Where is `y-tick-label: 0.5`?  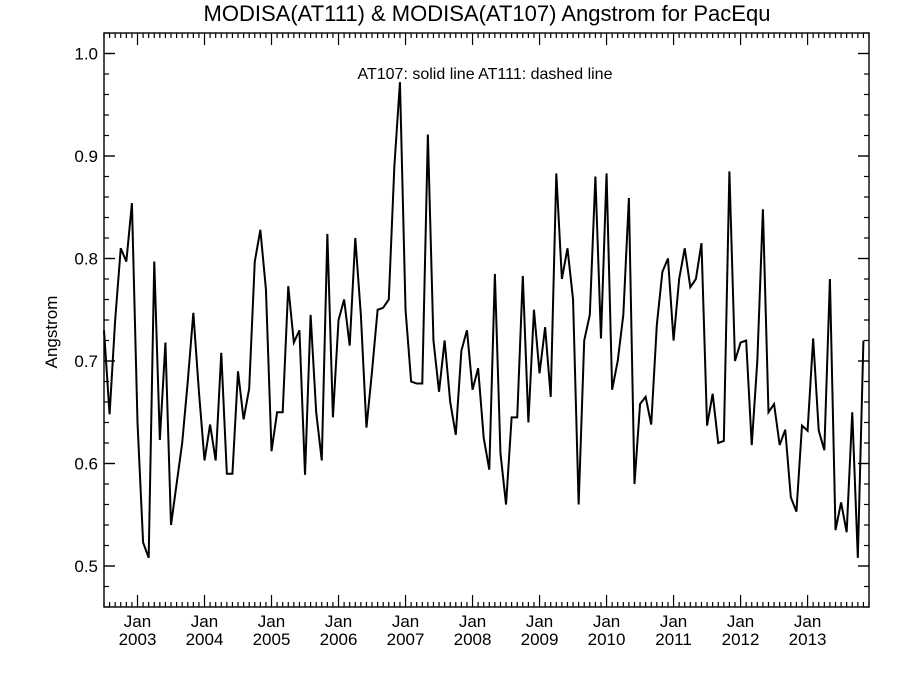 y-tick-label: 0.5 is located at coordinates (86, 566).